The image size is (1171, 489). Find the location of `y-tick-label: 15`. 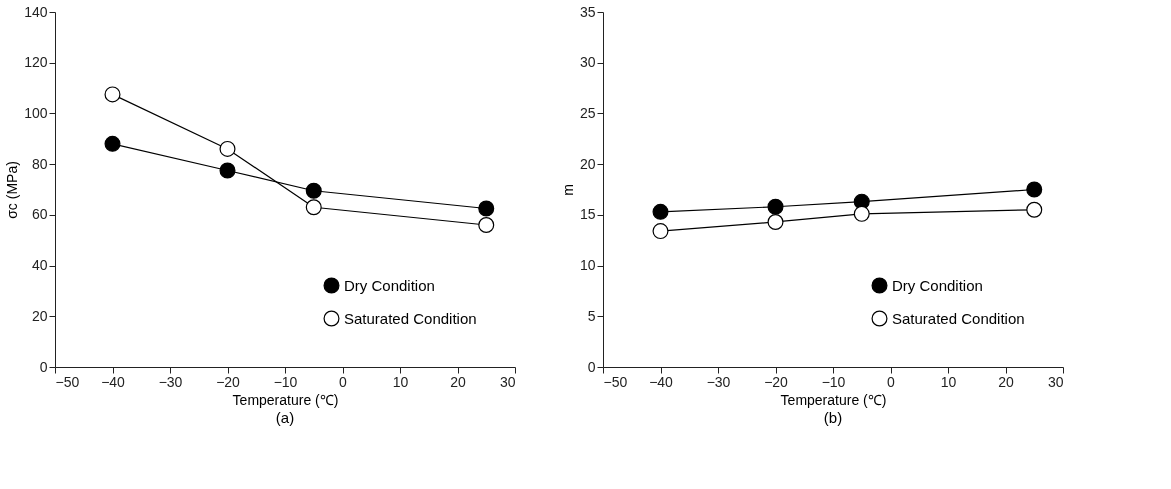

y-tick-label: 15 is located at coordinates (587, 214).